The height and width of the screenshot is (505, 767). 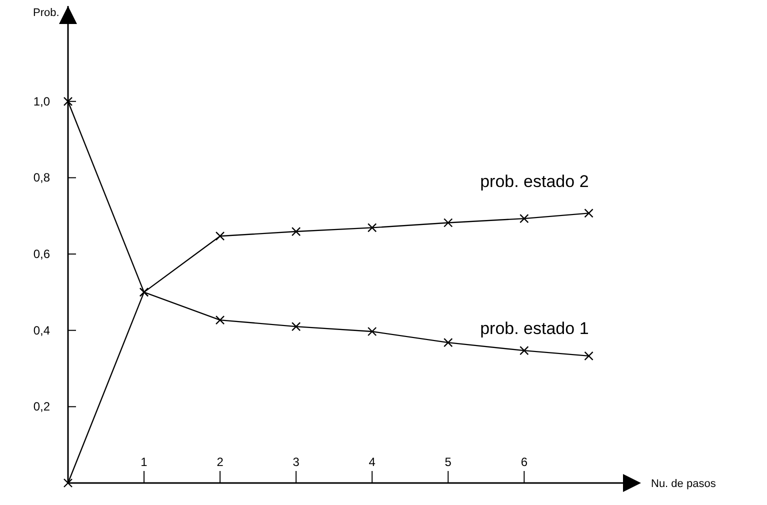 I want to click on x-tick-label: 6, so click(x=524, y=462).